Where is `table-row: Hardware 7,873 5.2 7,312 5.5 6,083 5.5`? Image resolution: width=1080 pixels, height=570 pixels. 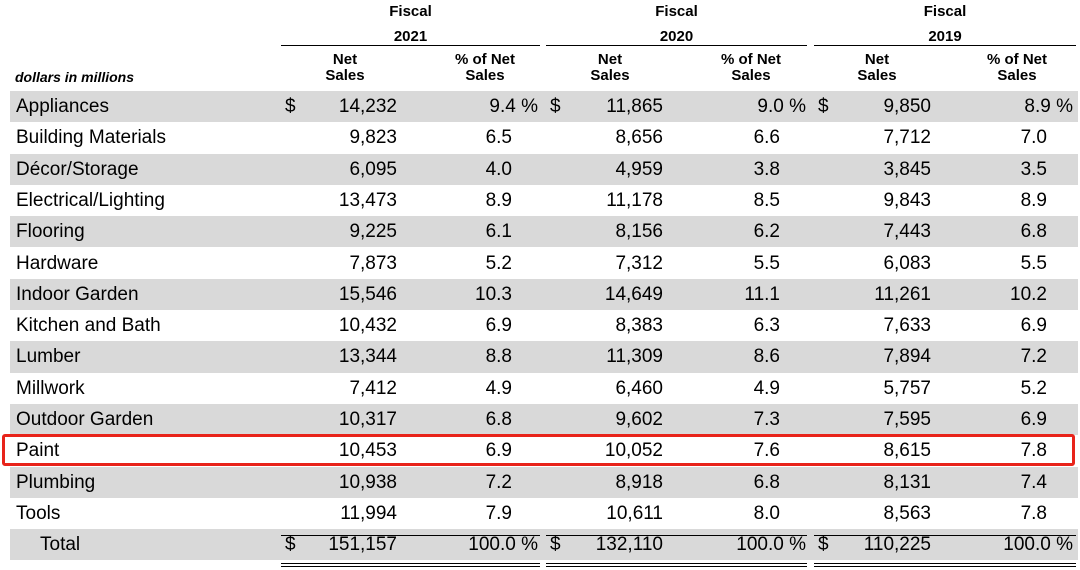
table-row: Hardware 7,873 5.2 7,312 5.5 6,083 5.5 is located at coordinates (544, 263).